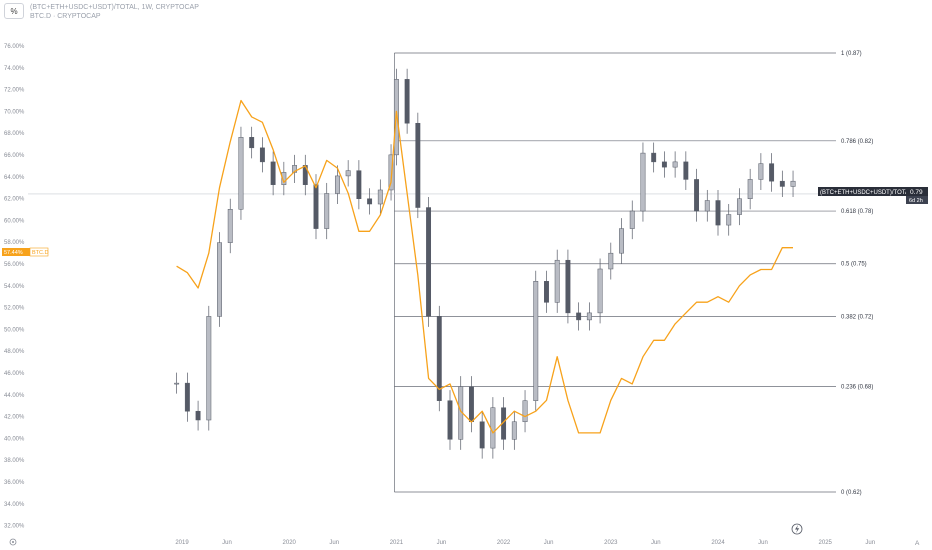 This screenshot has width=932, height=550. Describe the element at coordinates (797, 529) in the screenshot. I see `lightning-icon` at that location.